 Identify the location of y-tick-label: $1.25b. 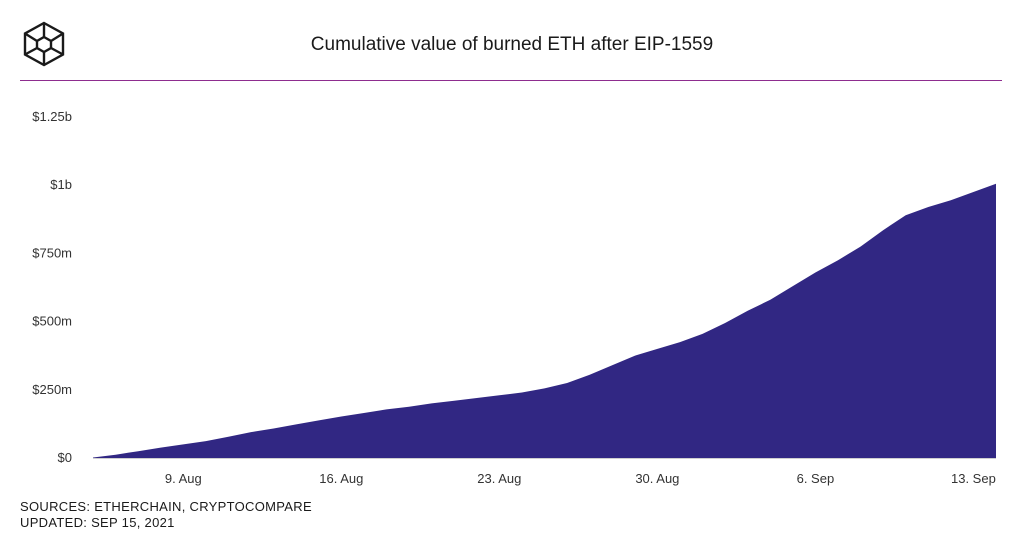
(52, 116).